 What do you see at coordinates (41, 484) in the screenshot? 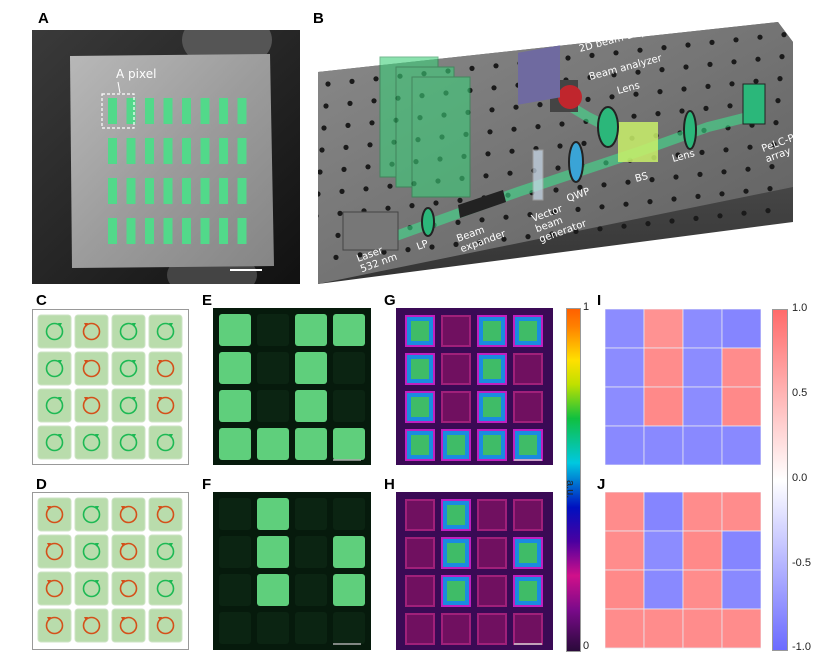
I see `panel-label-d: D` at bounding box center [41, 484].